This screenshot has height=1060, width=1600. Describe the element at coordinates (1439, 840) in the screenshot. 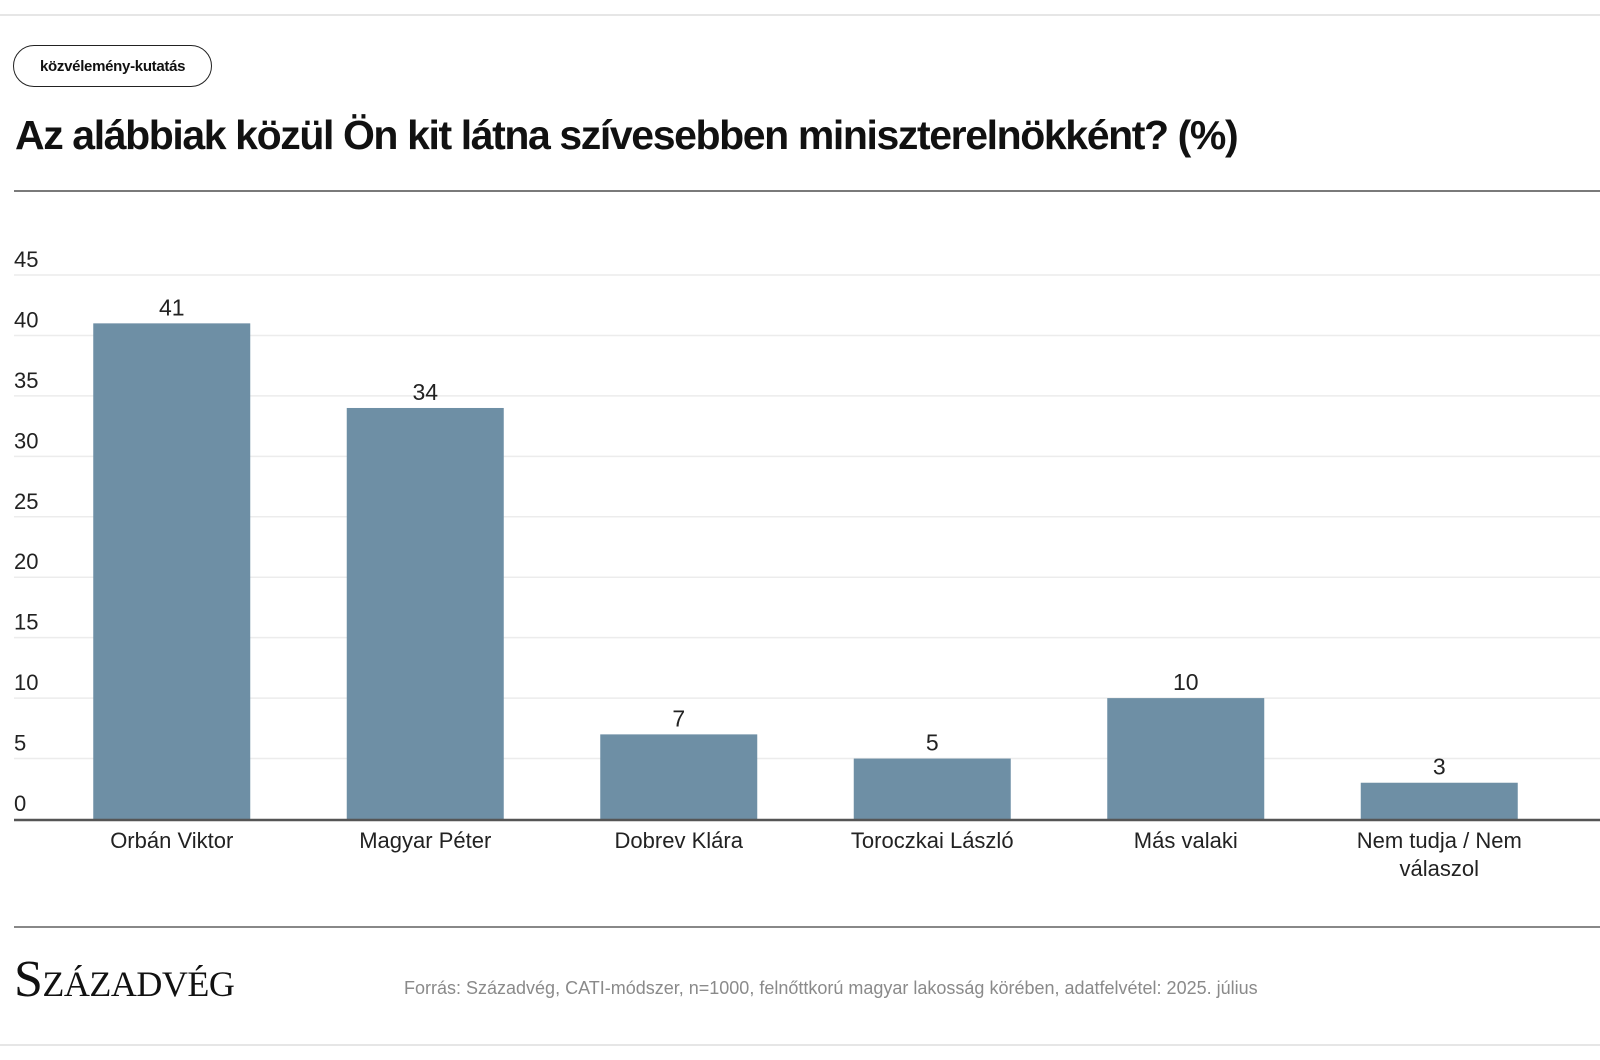

I see `x-tick-label: Nem tudja / Nem` at that location.